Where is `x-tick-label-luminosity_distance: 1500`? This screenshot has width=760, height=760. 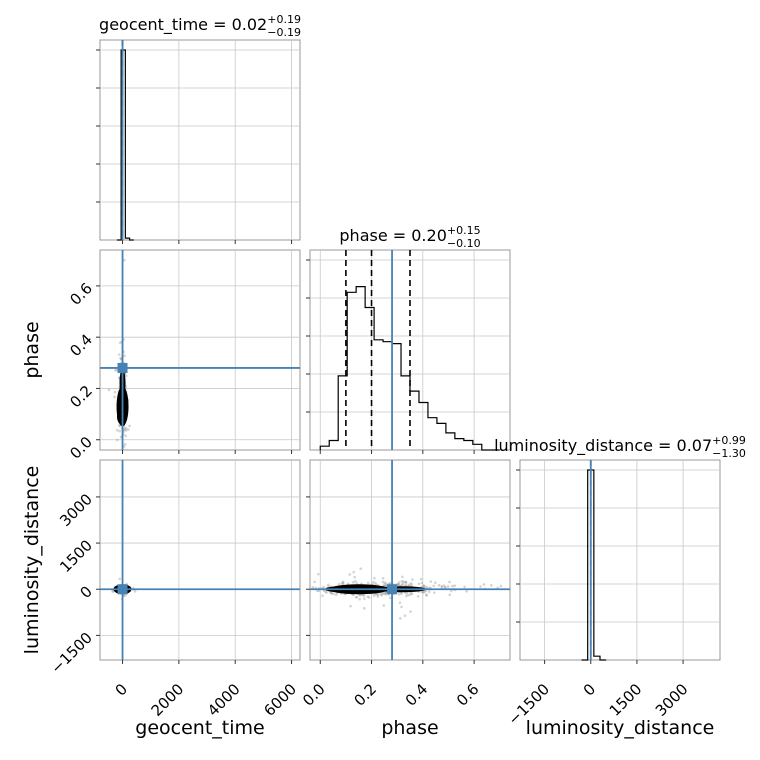 x-tick-label-luminosity_distance: 1500 is located at coordinates (626, 700).